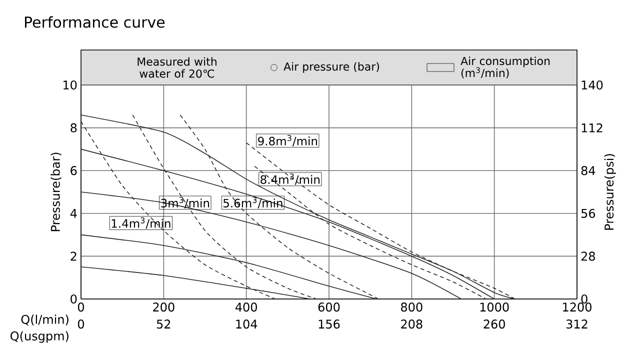 The width and height of the screenshot is (627, 360). What do you see at coordinates (577, 307) in the screenshot?
I see `x-tick-label: 1200` at bounding box center [577, 307].